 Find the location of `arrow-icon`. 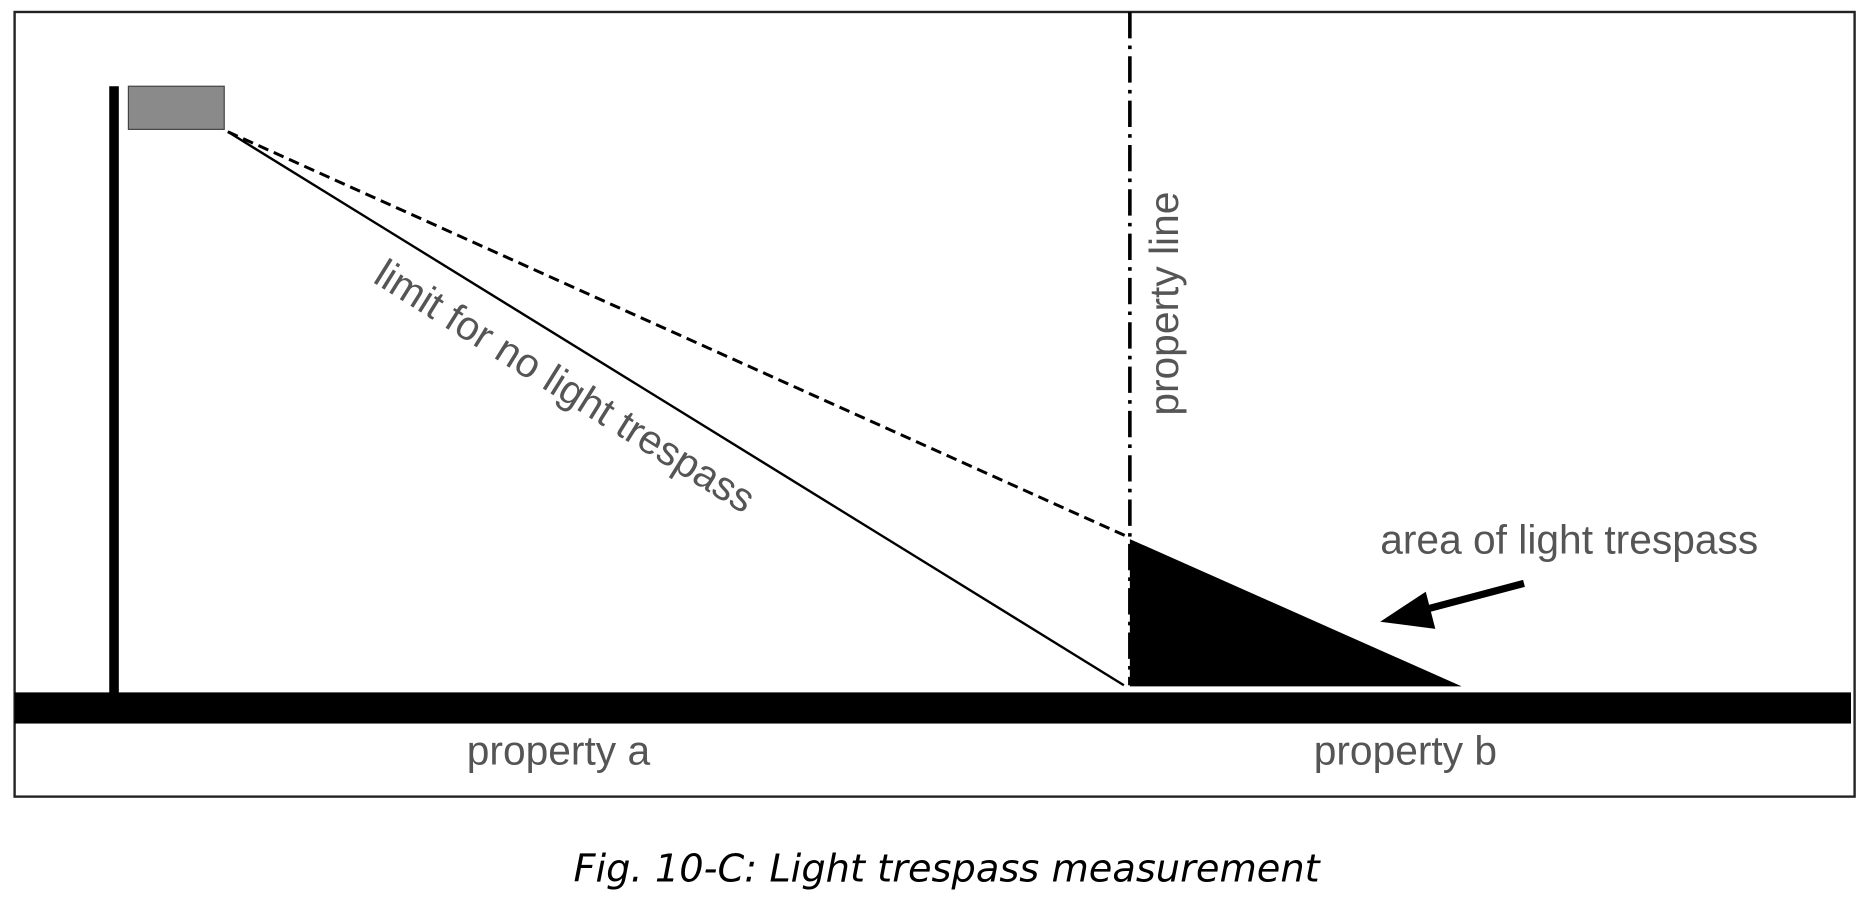

arrow-icon is located at coordinates (1452, 604).